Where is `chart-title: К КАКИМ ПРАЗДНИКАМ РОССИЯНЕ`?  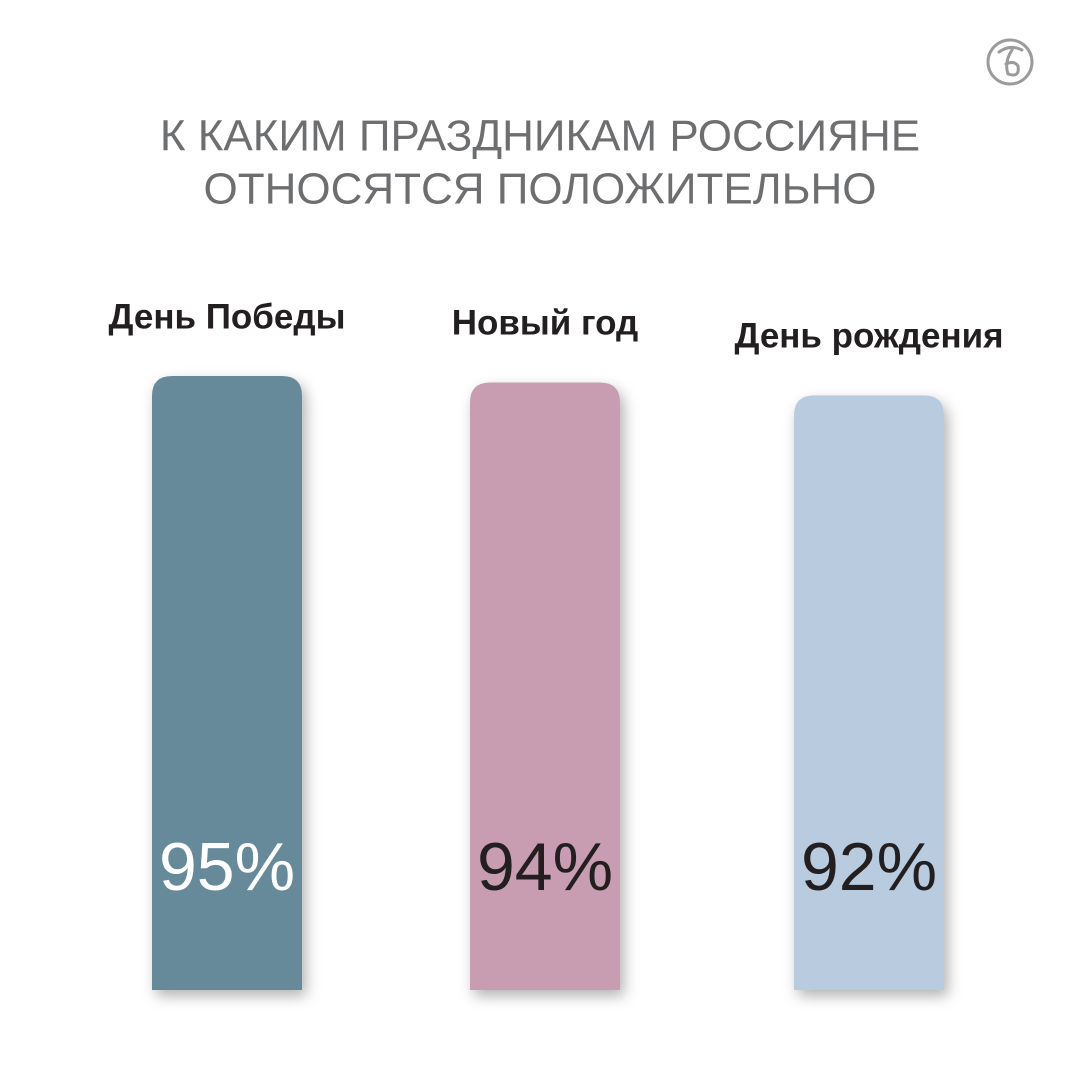 chart-title: К КАКИМ ПРАЗДНИКАМ РОССИЯНЕ is located at coordinates (540, 136).